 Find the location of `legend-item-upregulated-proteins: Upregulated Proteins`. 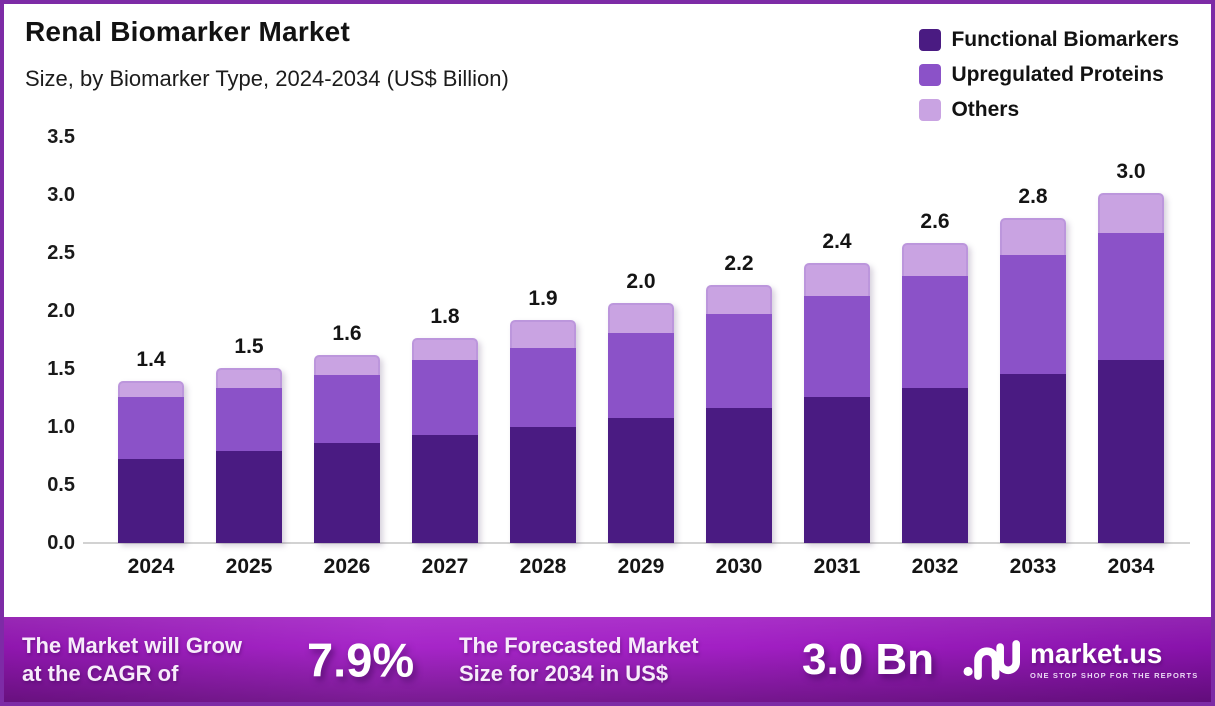

legend-item-upregulated-proteins: Upregulated Proteins is located at coordinates (1049, 75).